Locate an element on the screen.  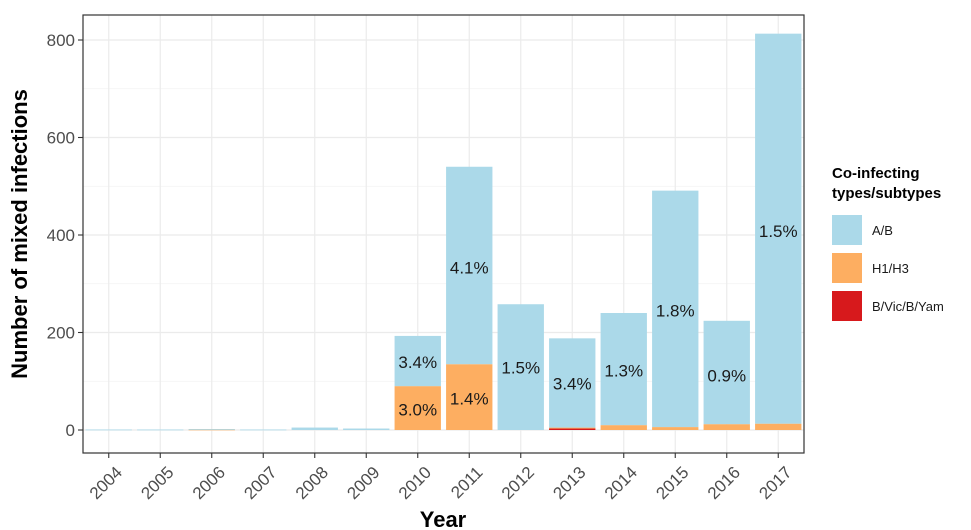
y-tick-label: 200 is located at coordinates (61, 333).